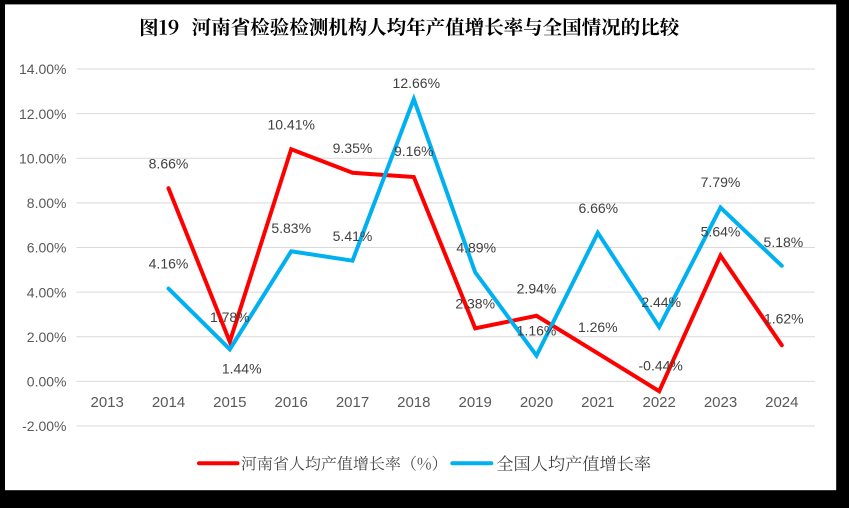 The image size is (849, 508). Describe the element at coordinates (47, 337) in the screenshot. I see `svg-text: 2.00%` at that location.